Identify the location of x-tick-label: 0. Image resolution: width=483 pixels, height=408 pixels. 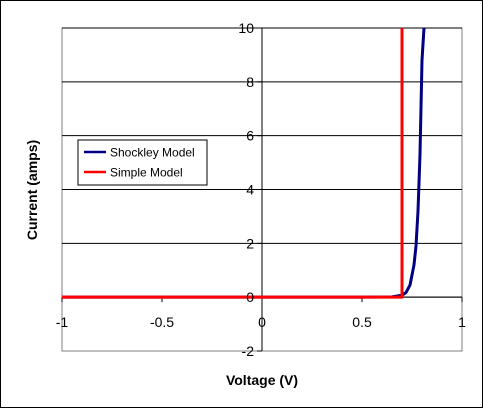
(262, 322).